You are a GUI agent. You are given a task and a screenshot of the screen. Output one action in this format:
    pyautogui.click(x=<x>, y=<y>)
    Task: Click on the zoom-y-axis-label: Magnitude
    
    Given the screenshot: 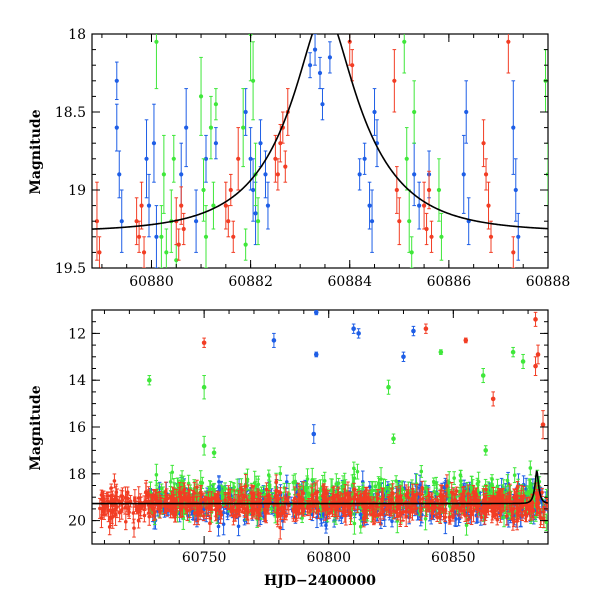 What is the action you would take?
    pyautogui.click(x=36, y=151)
    